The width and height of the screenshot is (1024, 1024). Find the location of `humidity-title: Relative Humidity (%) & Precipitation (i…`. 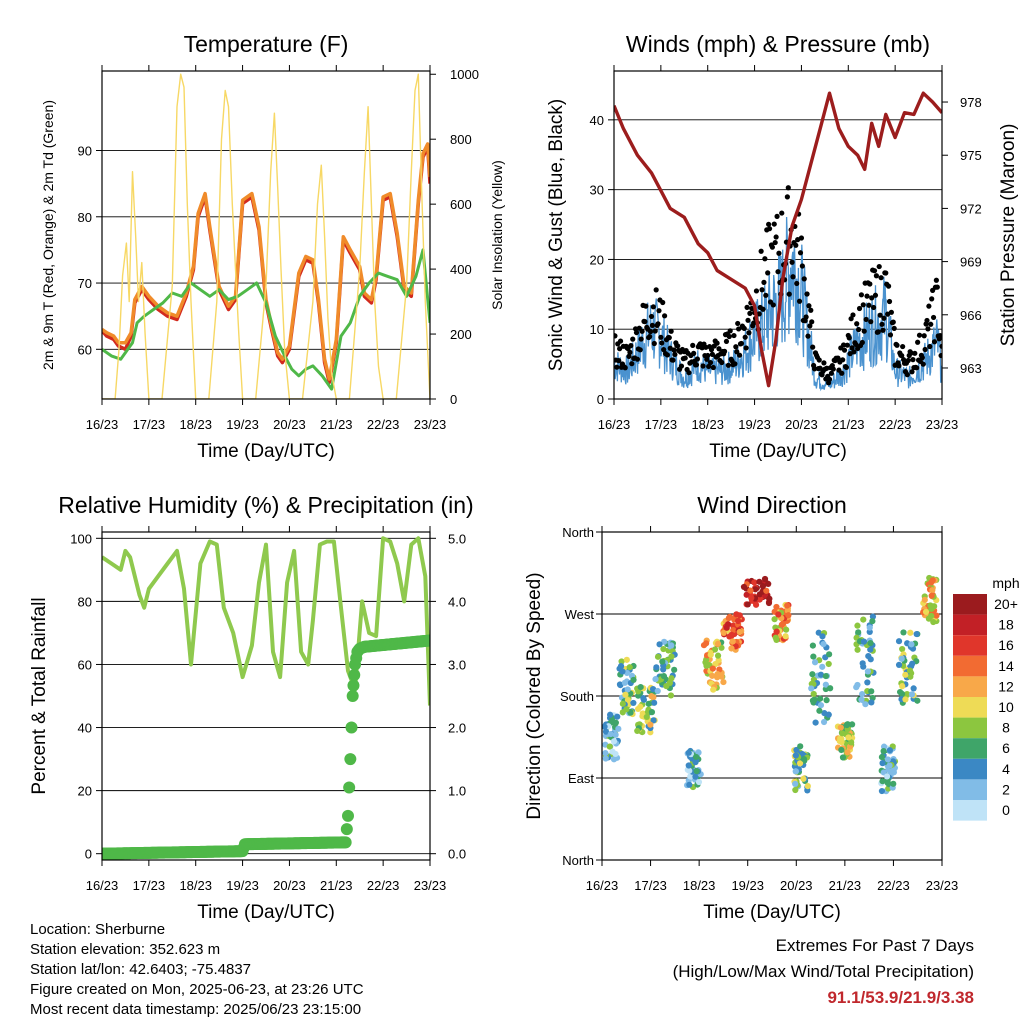

humidity-title: Relative Humidity (%) & Precipitation (i… is located at coordinates (265, 505).